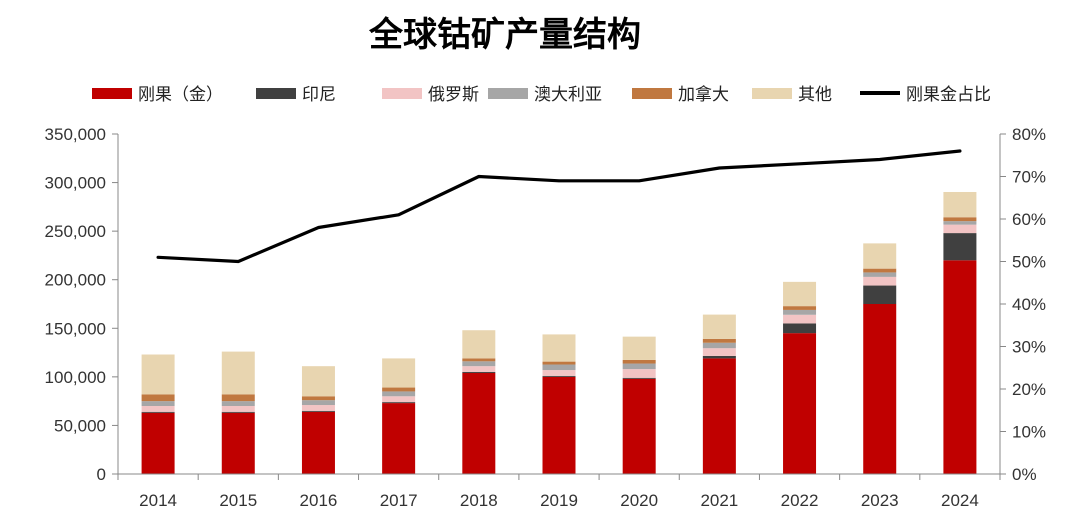 The image size is (1080, 515). I want to click on y-tick-label: 350,000, so click(75, 134).